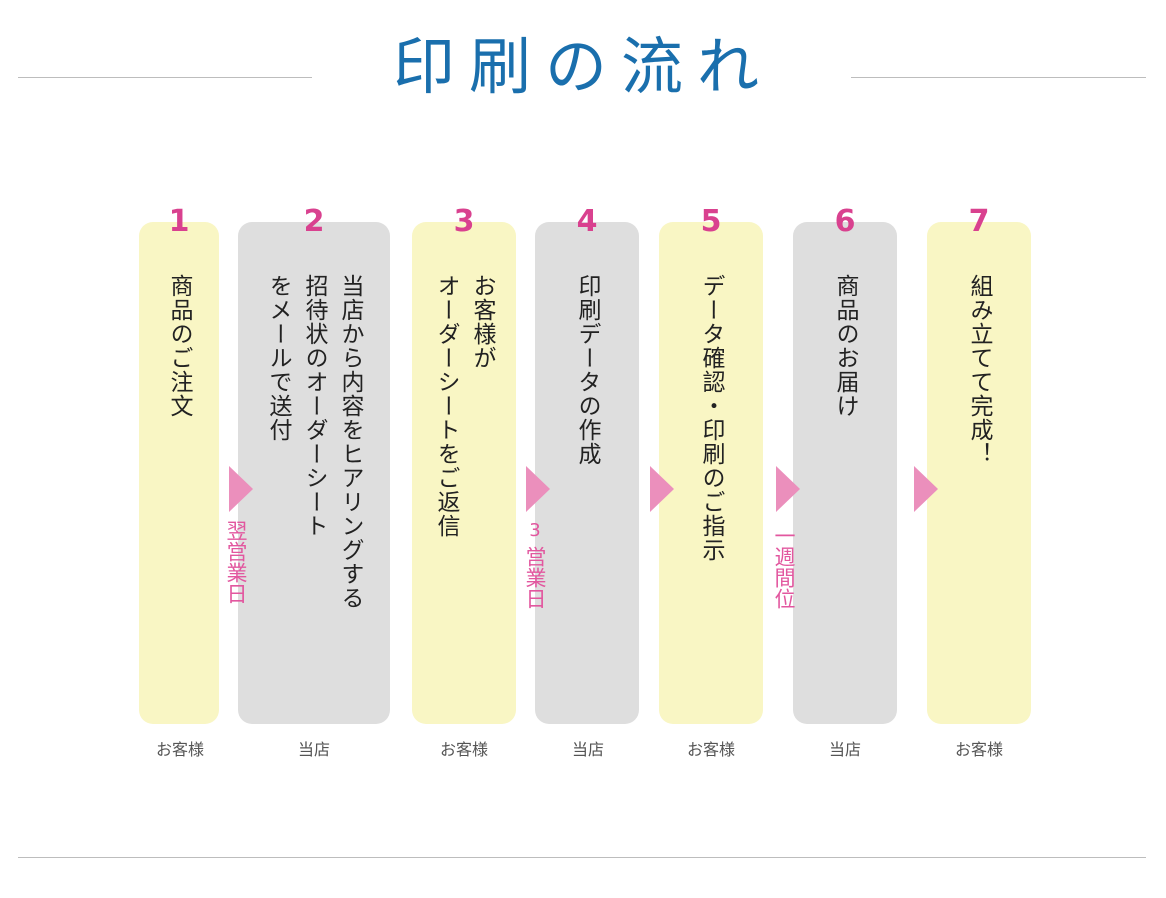  I want to click on step-1-text: 商品のご注文, so click(179, 346).